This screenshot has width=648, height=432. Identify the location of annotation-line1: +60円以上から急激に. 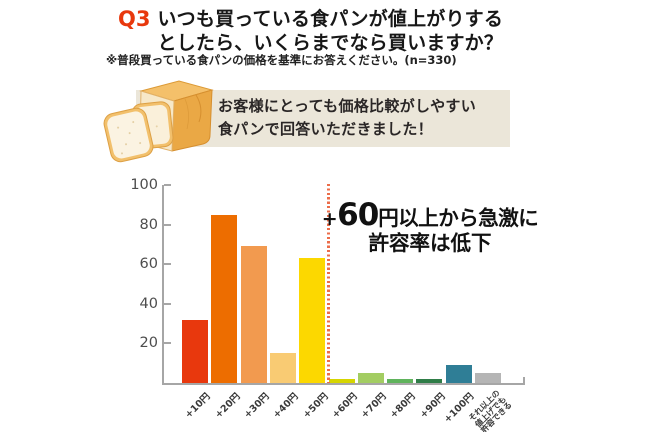
(430, 217).